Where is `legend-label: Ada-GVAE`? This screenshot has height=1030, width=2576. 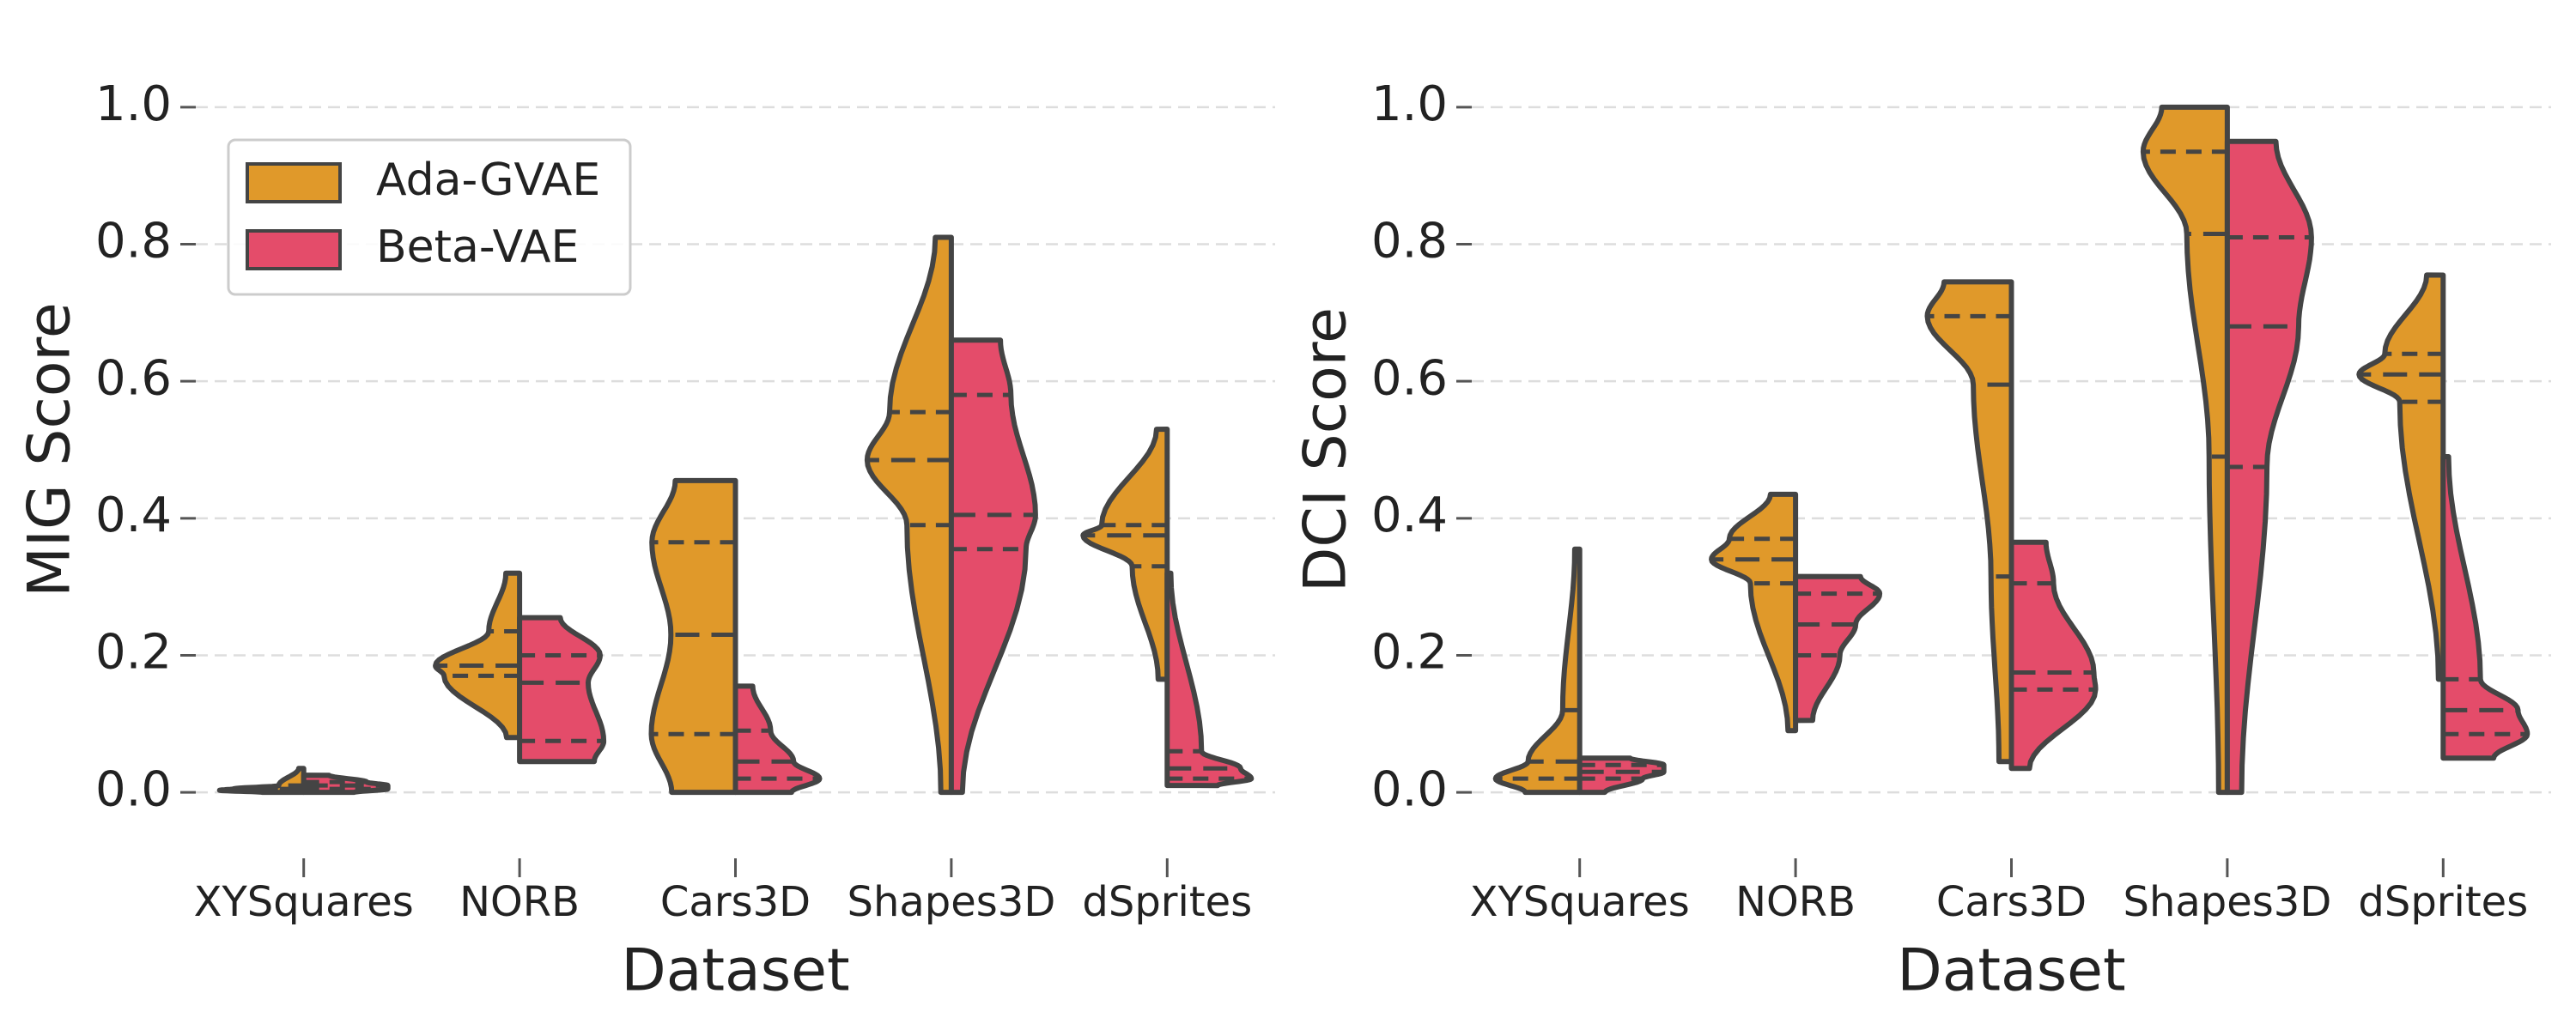
legend-label: Ada-GVAE is located at coordinates (488, 180).